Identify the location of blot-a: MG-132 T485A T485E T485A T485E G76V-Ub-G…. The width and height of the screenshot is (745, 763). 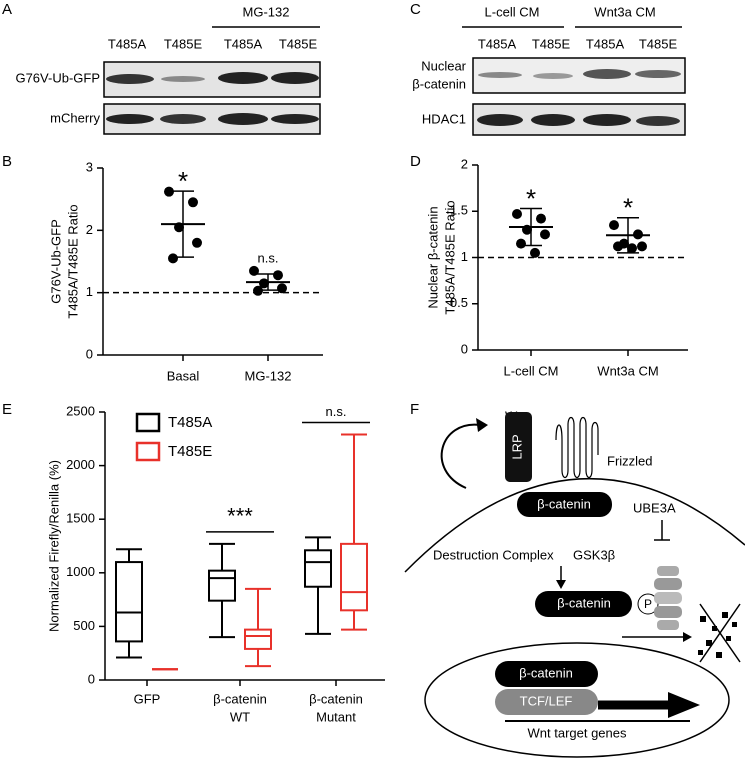
(168, 69).